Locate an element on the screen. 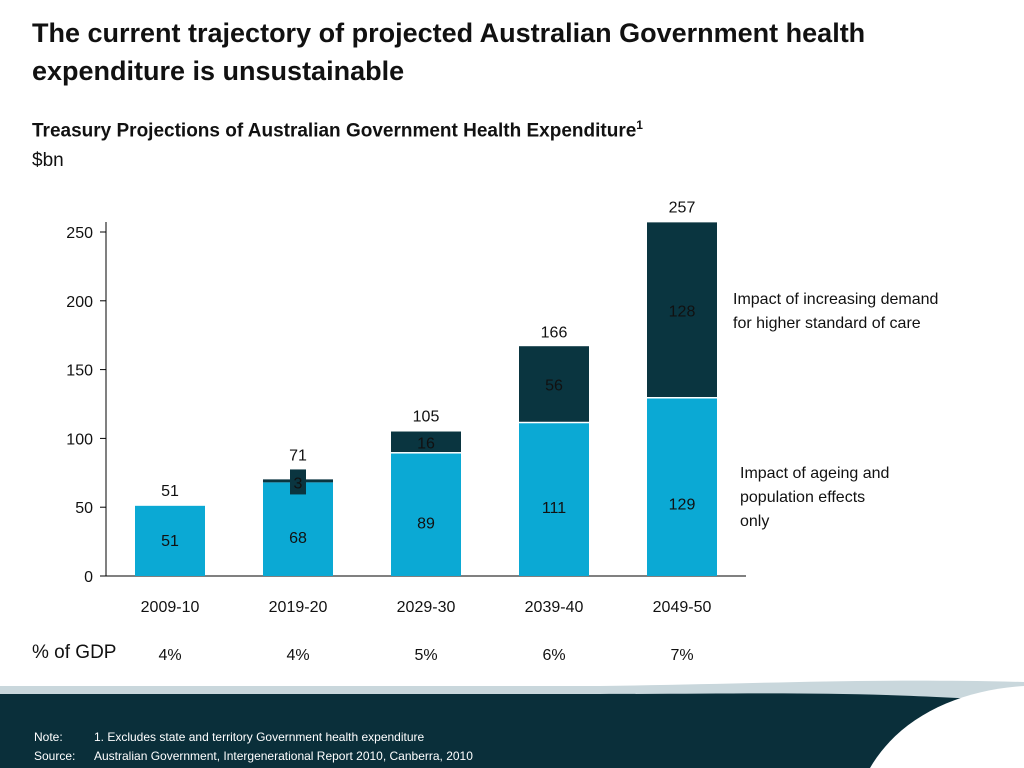  x-category-label: 2009-10 is located at coordinates (170, 607).